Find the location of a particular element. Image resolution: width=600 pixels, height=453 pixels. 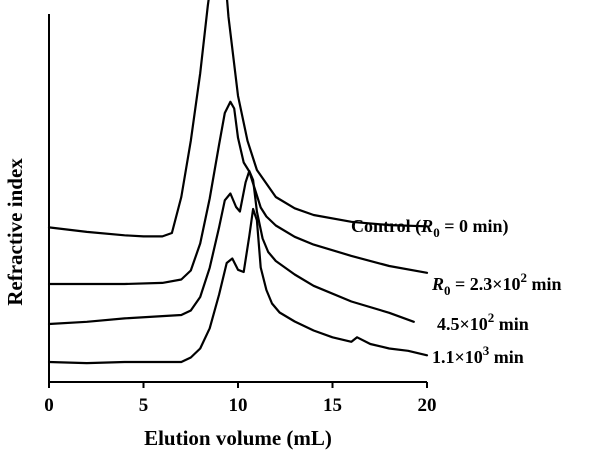

x-ticks: 0 5 10 15 20 is located at coordinates (240, 399).